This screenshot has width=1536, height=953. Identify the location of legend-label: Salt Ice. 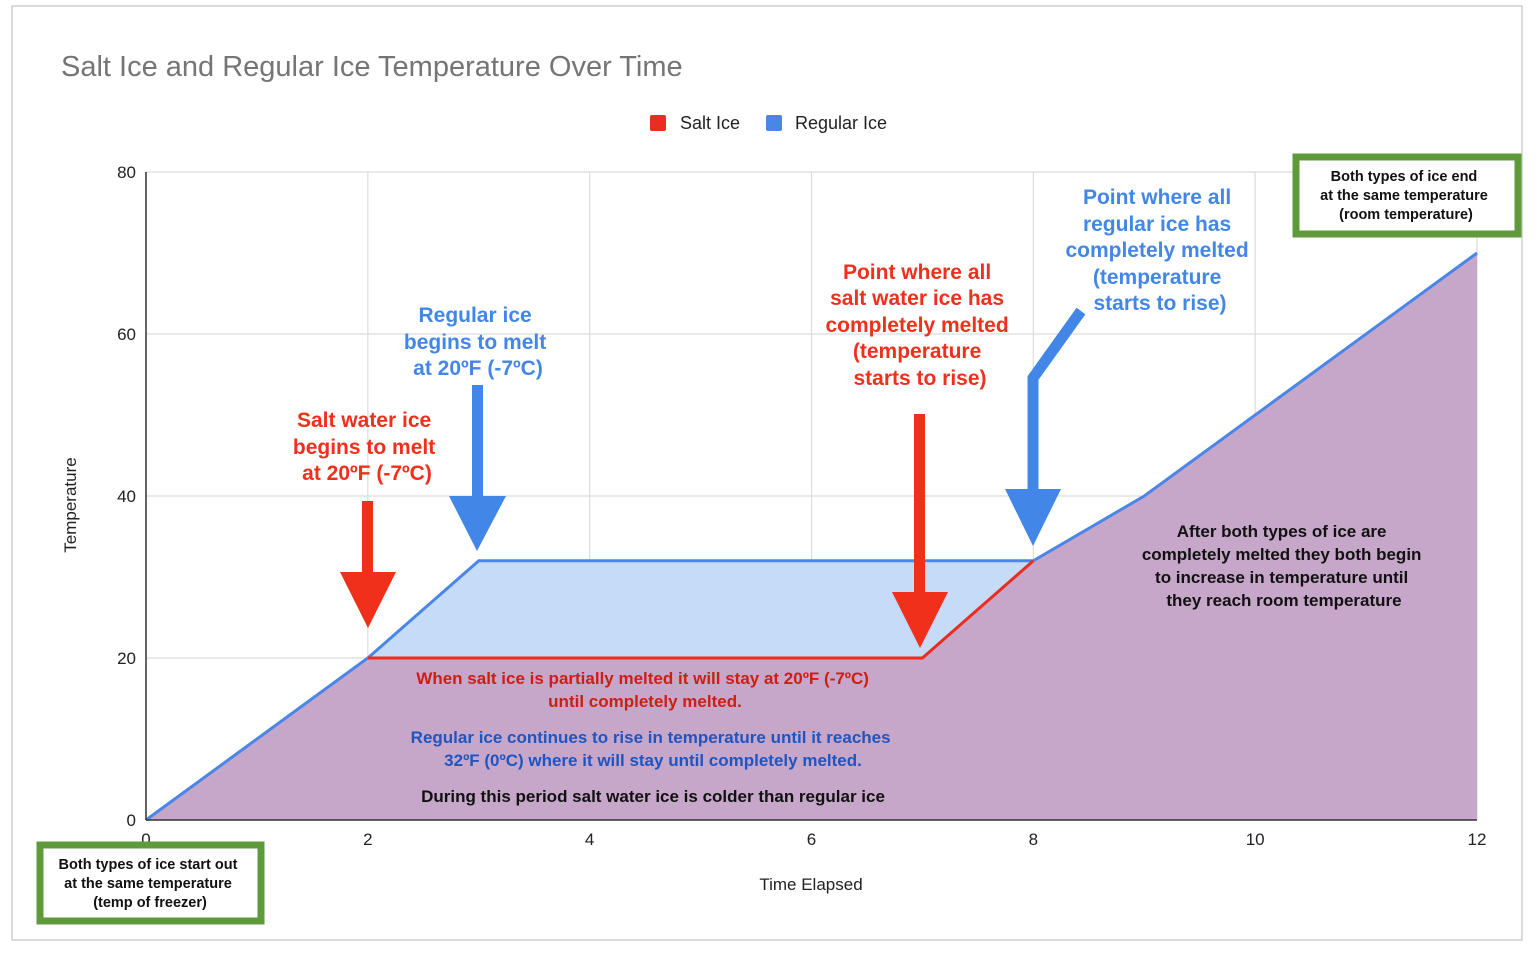
(710, 123).